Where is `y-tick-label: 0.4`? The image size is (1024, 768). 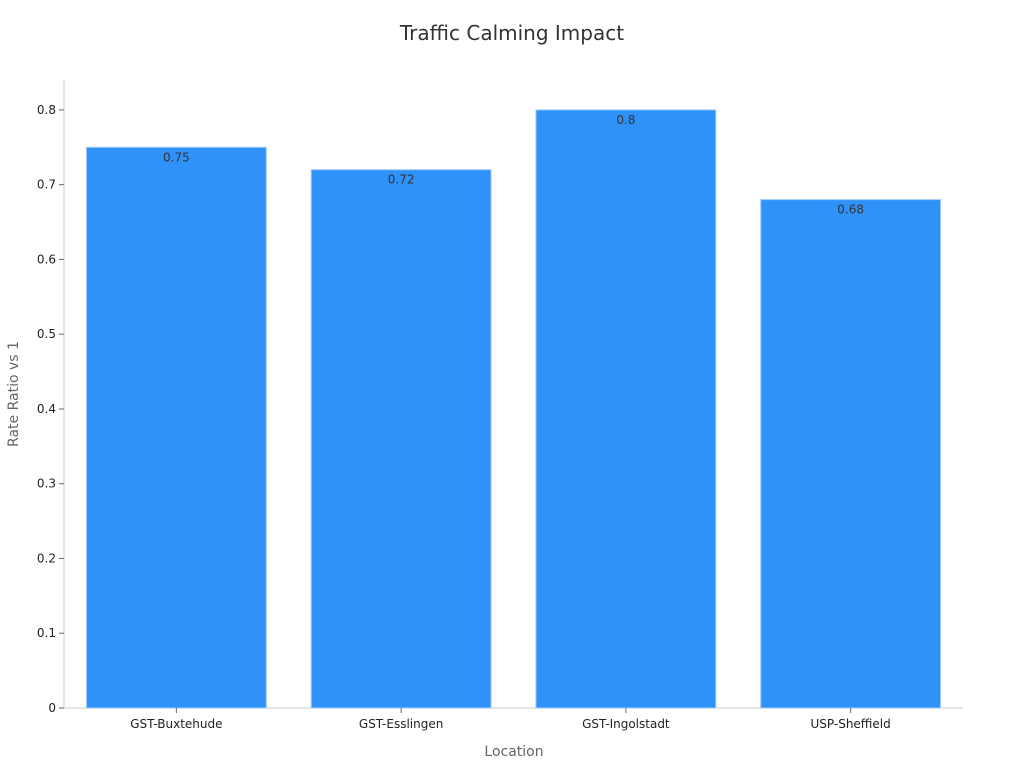 y-tick-label: 0.4 is located at coordinates (46, 409).